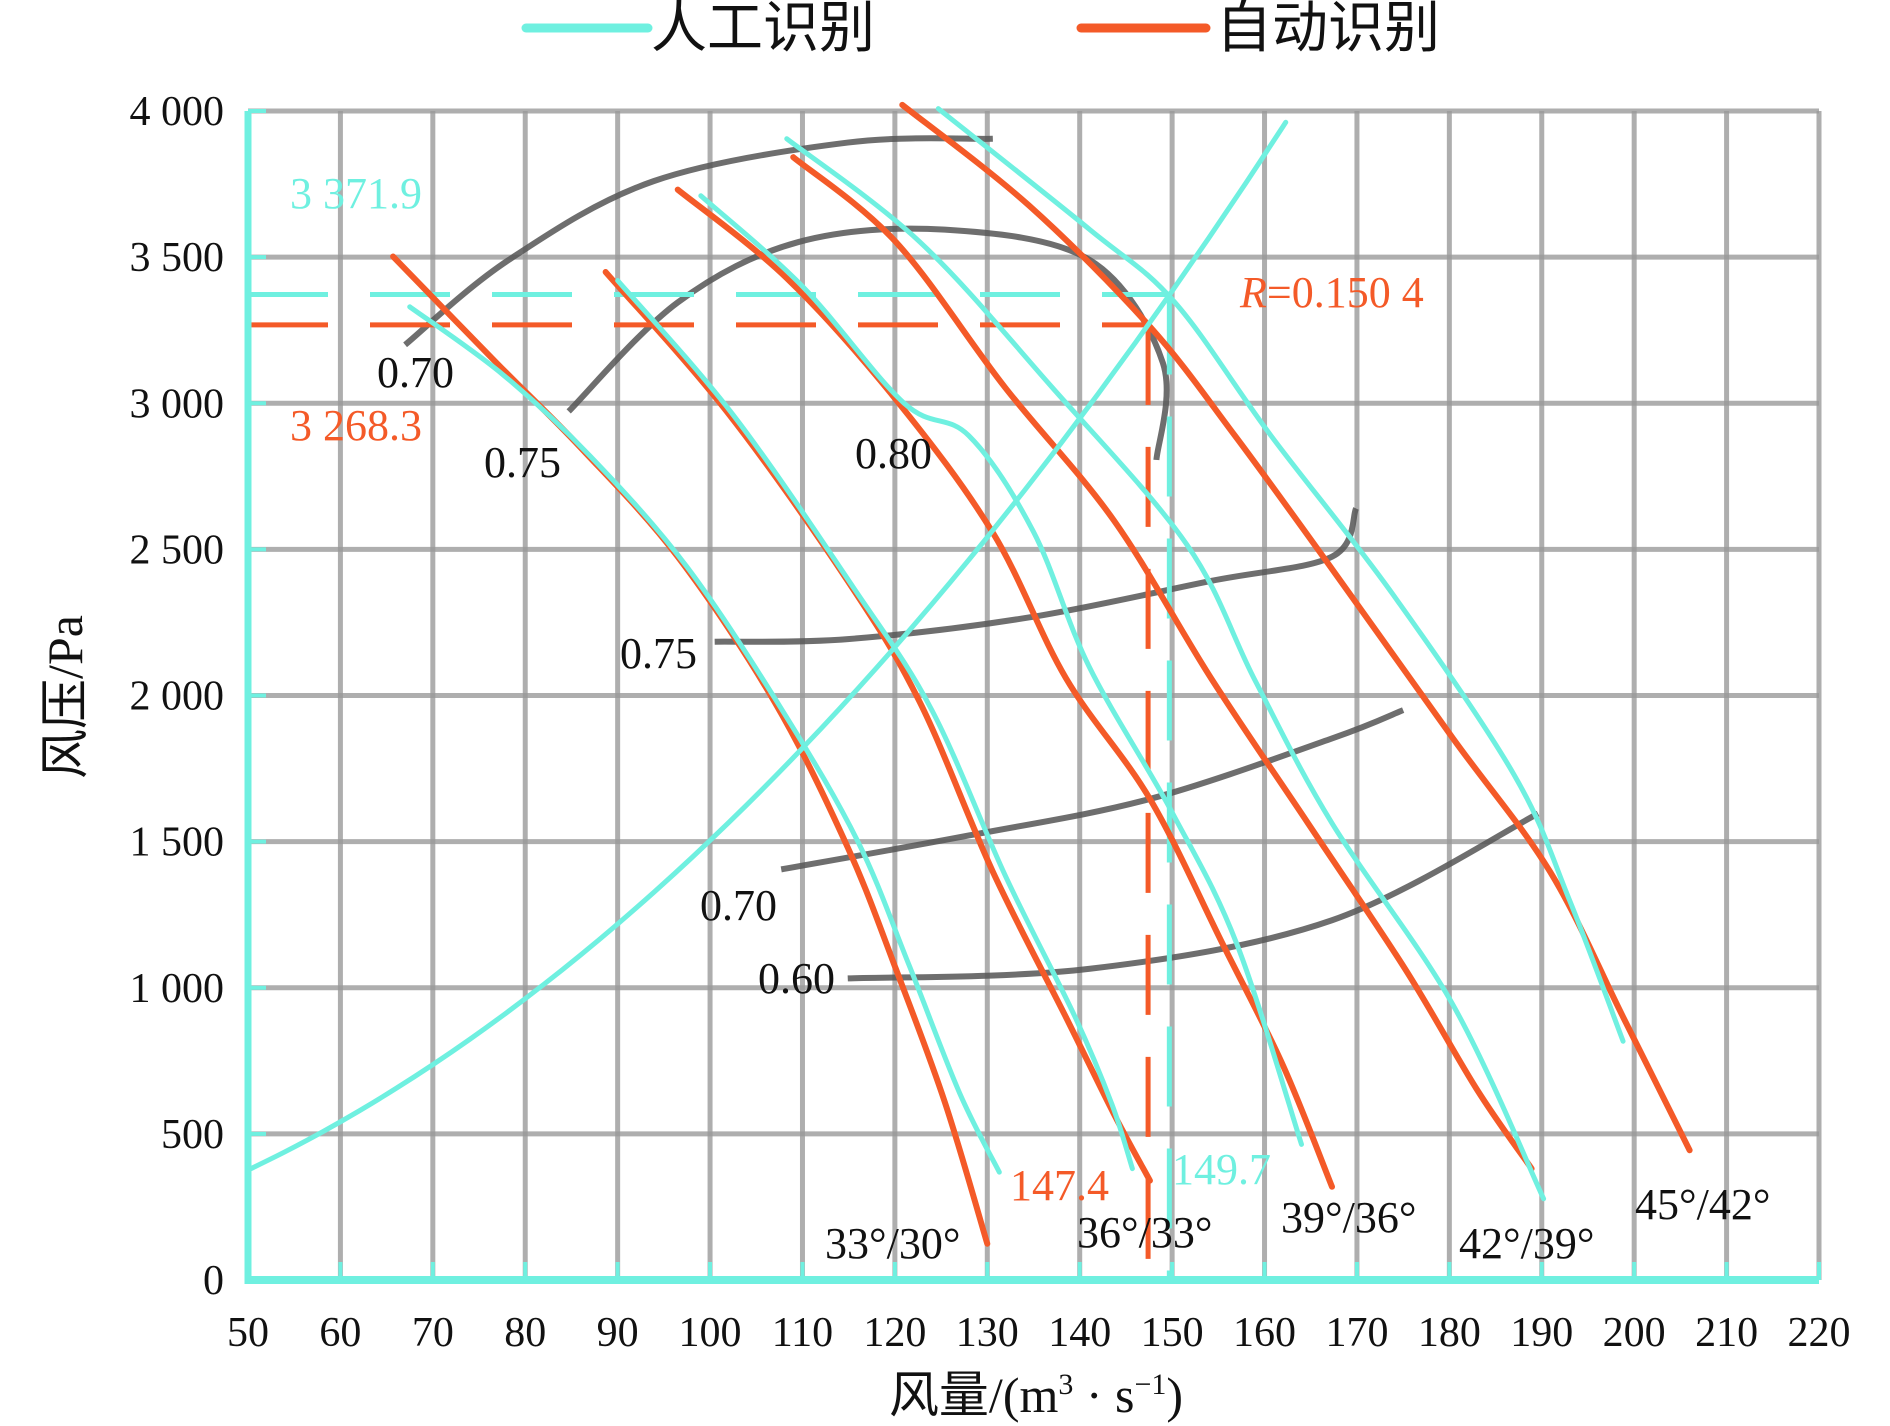 This screenshot has height=1426, width=1890. Describe the element at coordinates (796, 978) in the screenshot. I see `efficiency-label: 0.60` at that location.